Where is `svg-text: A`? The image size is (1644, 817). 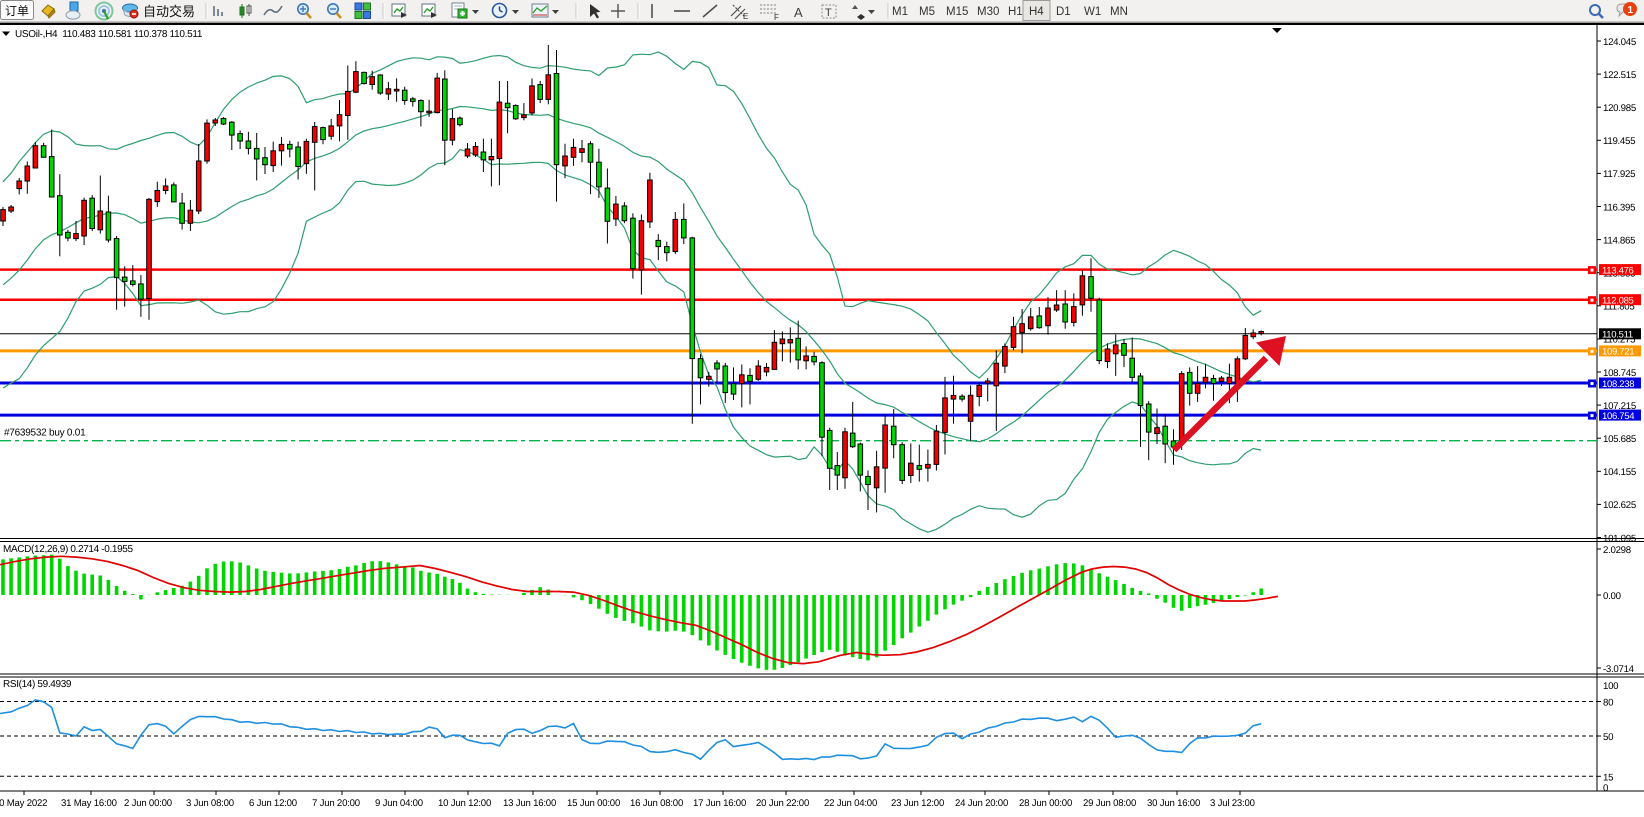 svg-text: A is located at coordinates (798, 12).